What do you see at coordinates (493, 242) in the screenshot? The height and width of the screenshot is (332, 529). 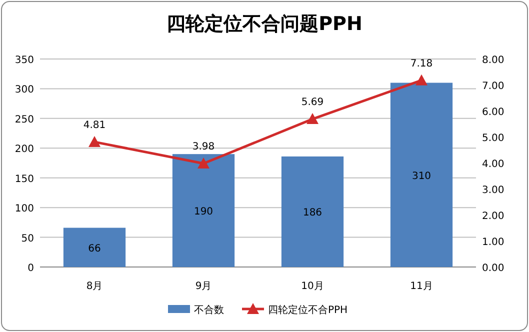 I see `y2-tick-label: 1.00` at bounding box center [493, 242].